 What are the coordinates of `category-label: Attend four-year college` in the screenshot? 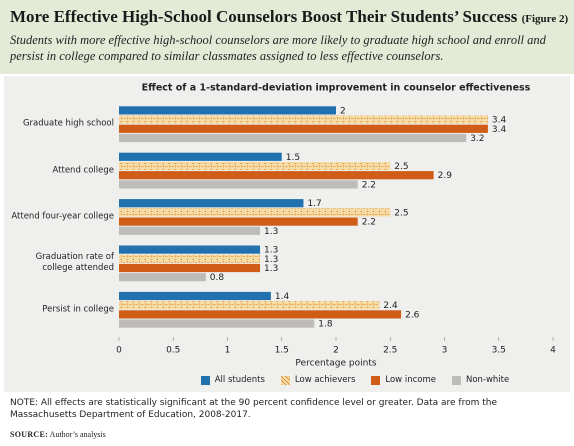 It's located at (62, 216).